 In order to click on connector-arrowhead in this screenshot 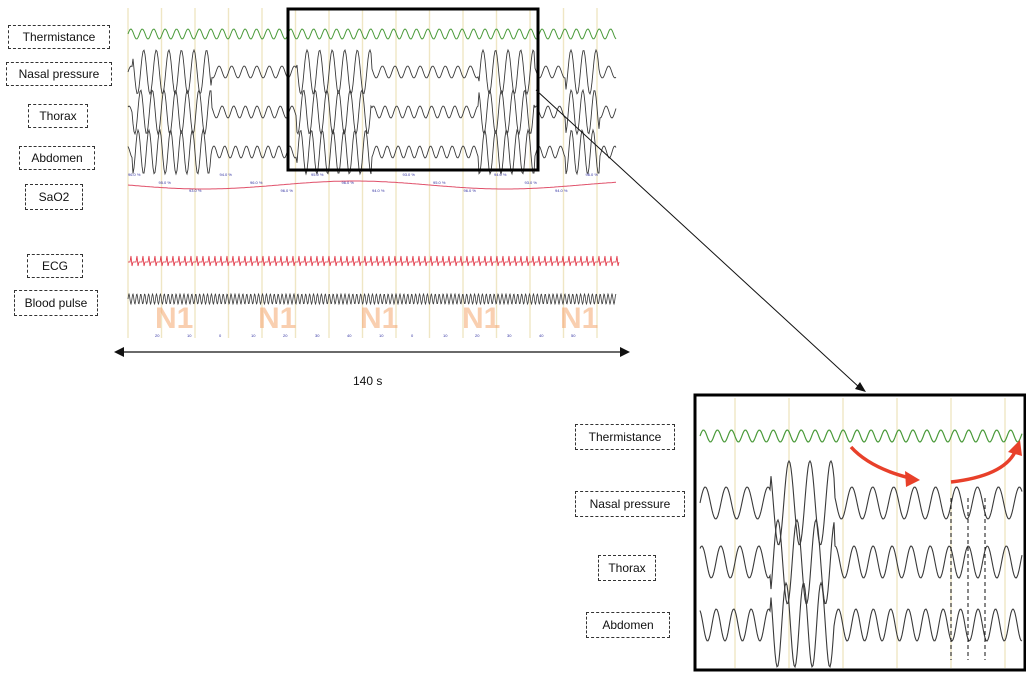, I will do `click(860, 387)`.